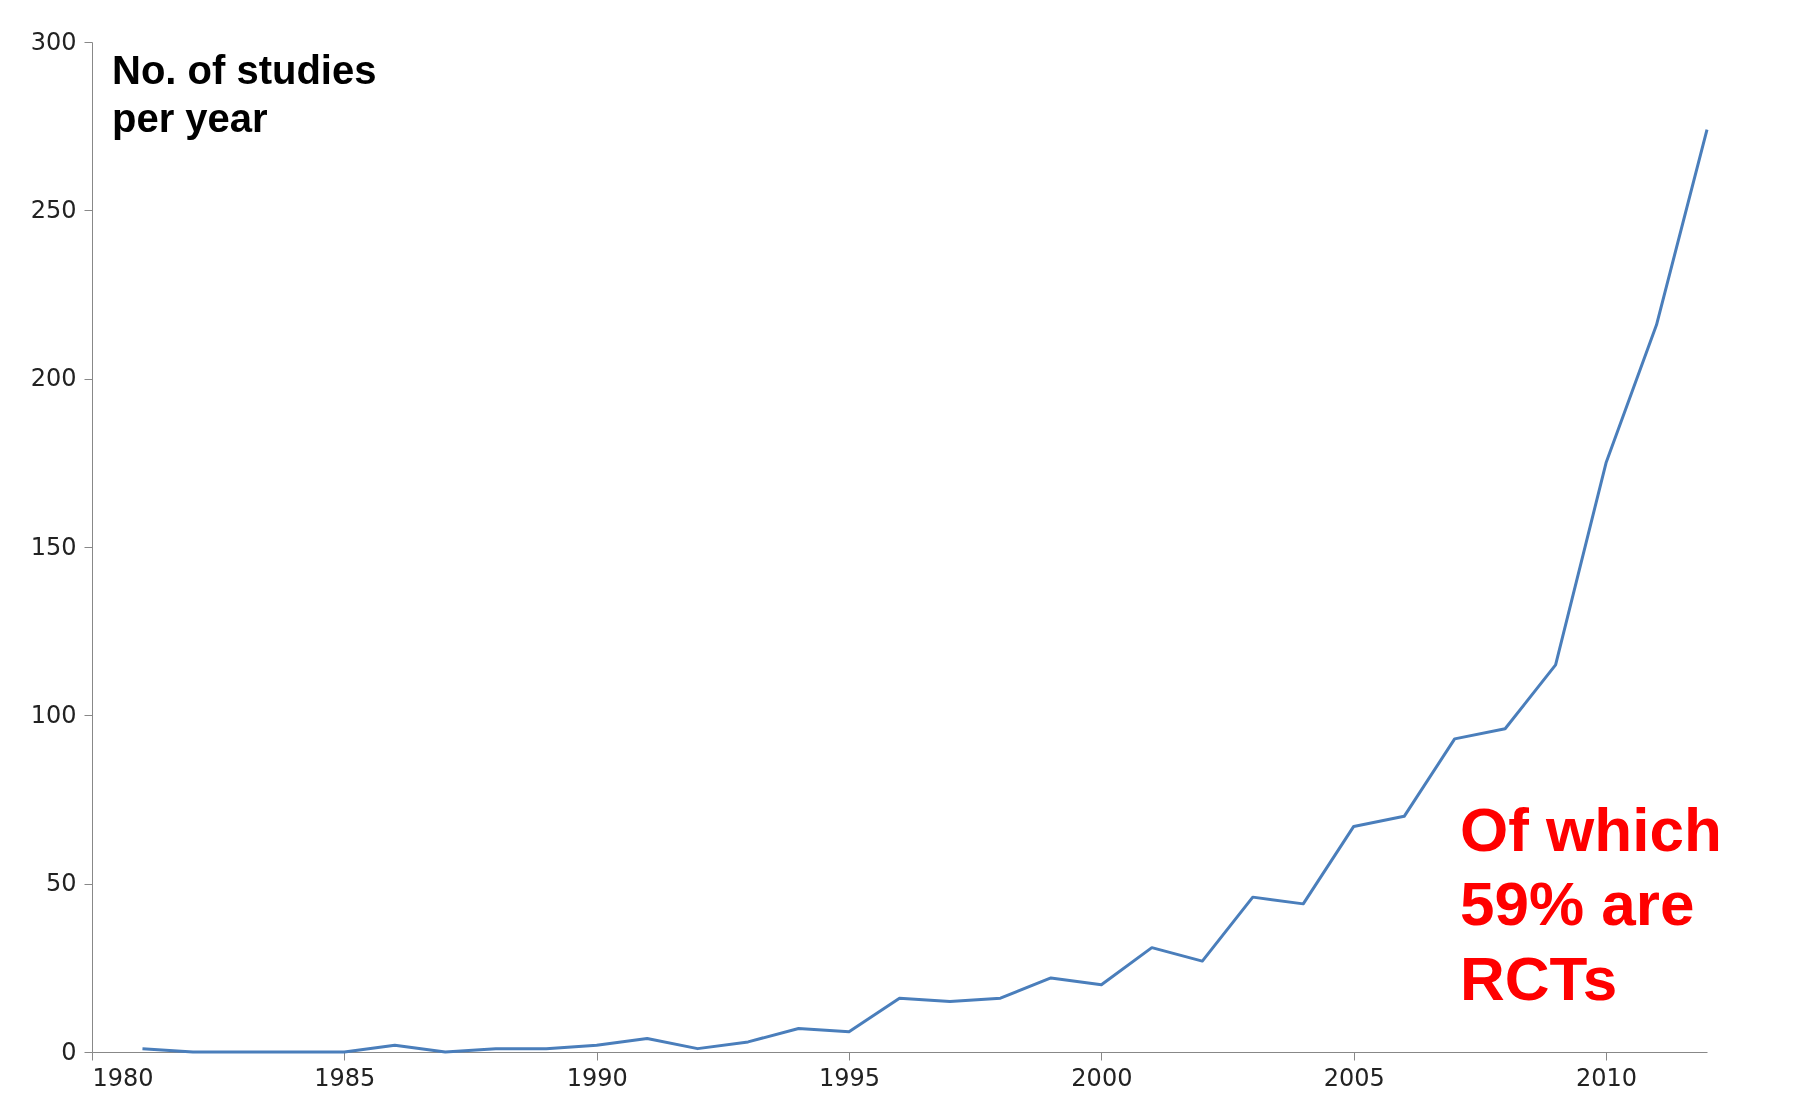 The image size is (1793, 1120). Describe the element at coordinates (53, 378) in the screenshot. I see `y-tick-label: 200` at that location.